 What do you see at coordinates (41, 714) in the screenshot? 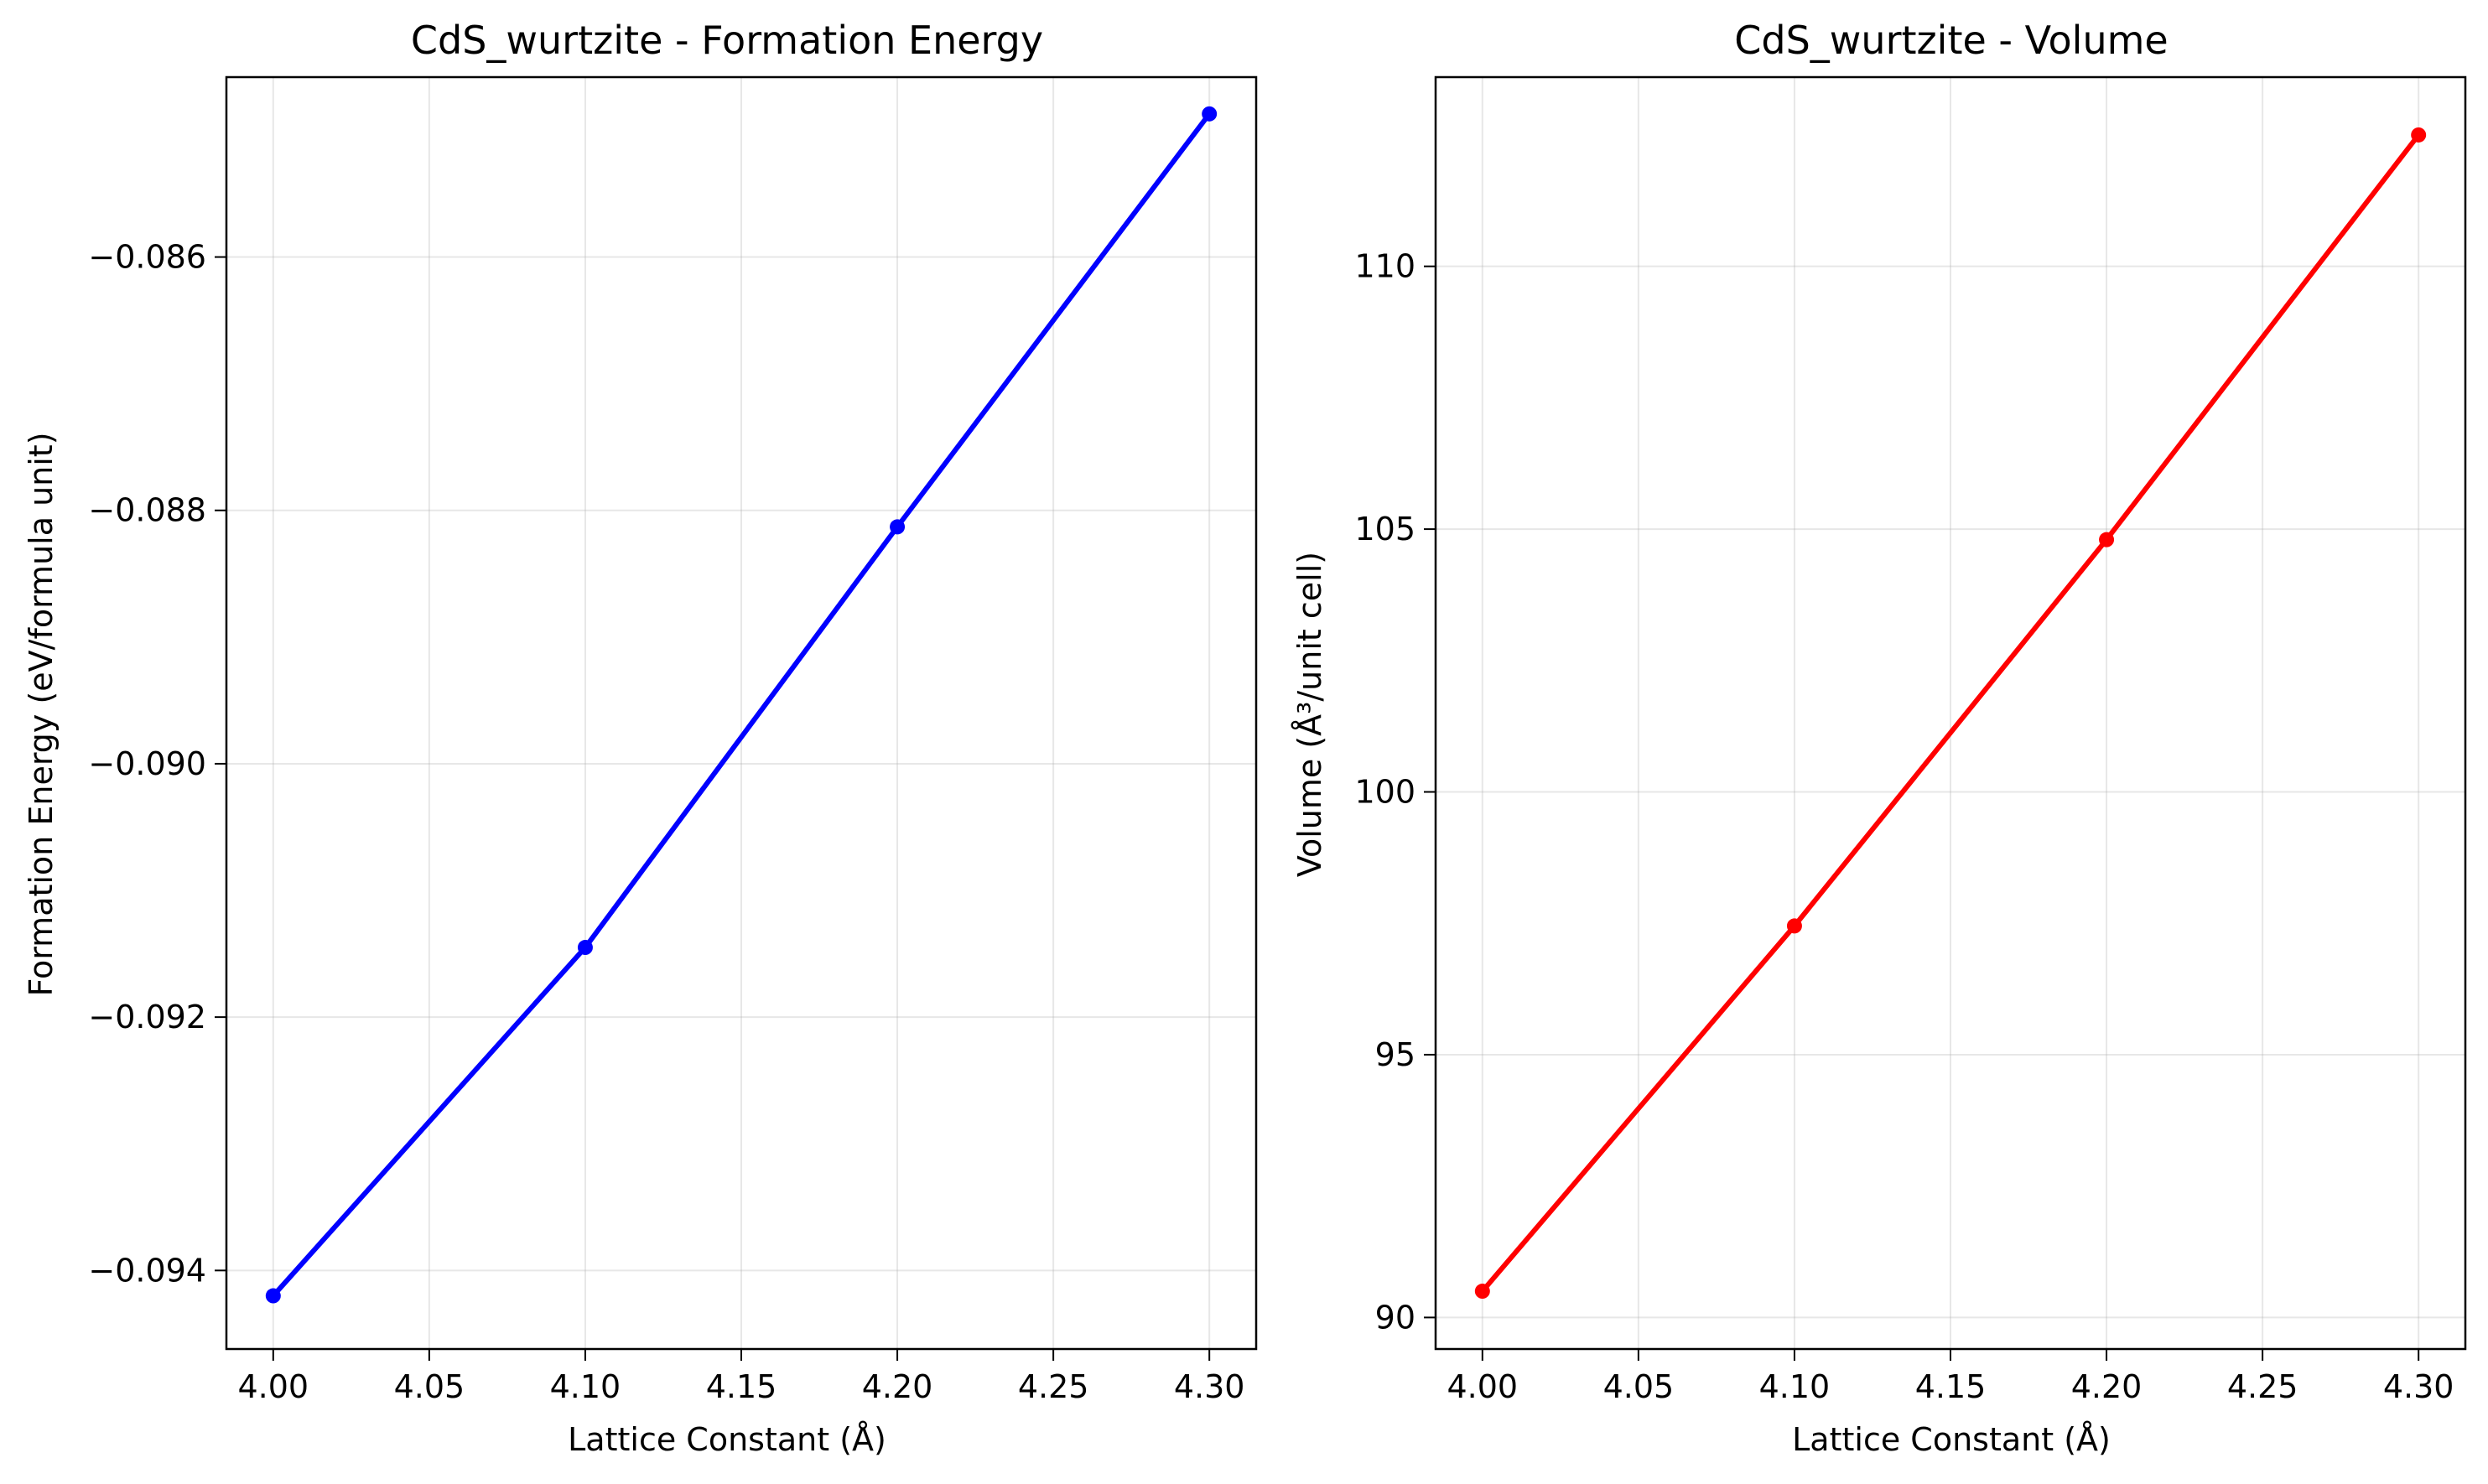
I see `formation-energy-y-axis-label: Formation Energy (eV/formula unit)` at bounding box center [41, 714].